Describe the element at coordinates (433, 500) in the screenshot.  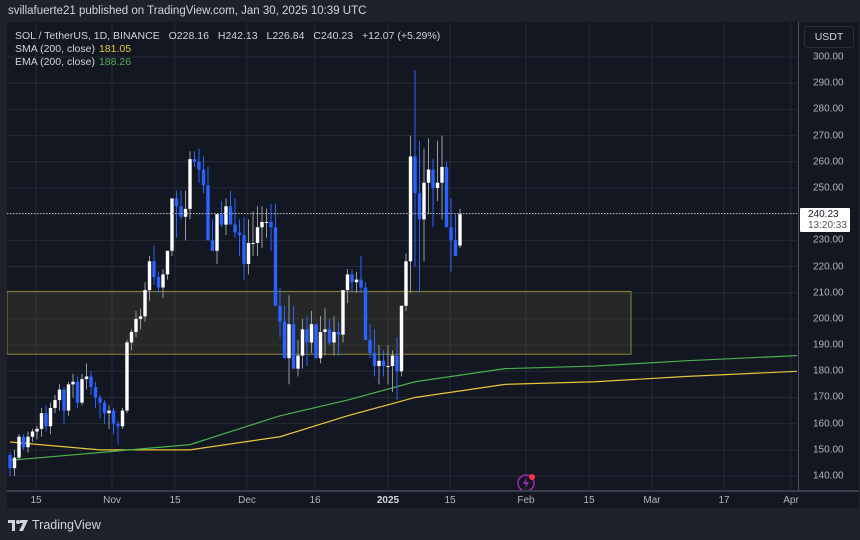
I see `time-axis: 15 Nov 15 Dec 16 2025 15 Feb 15 Mar 17 Apr` at that location.